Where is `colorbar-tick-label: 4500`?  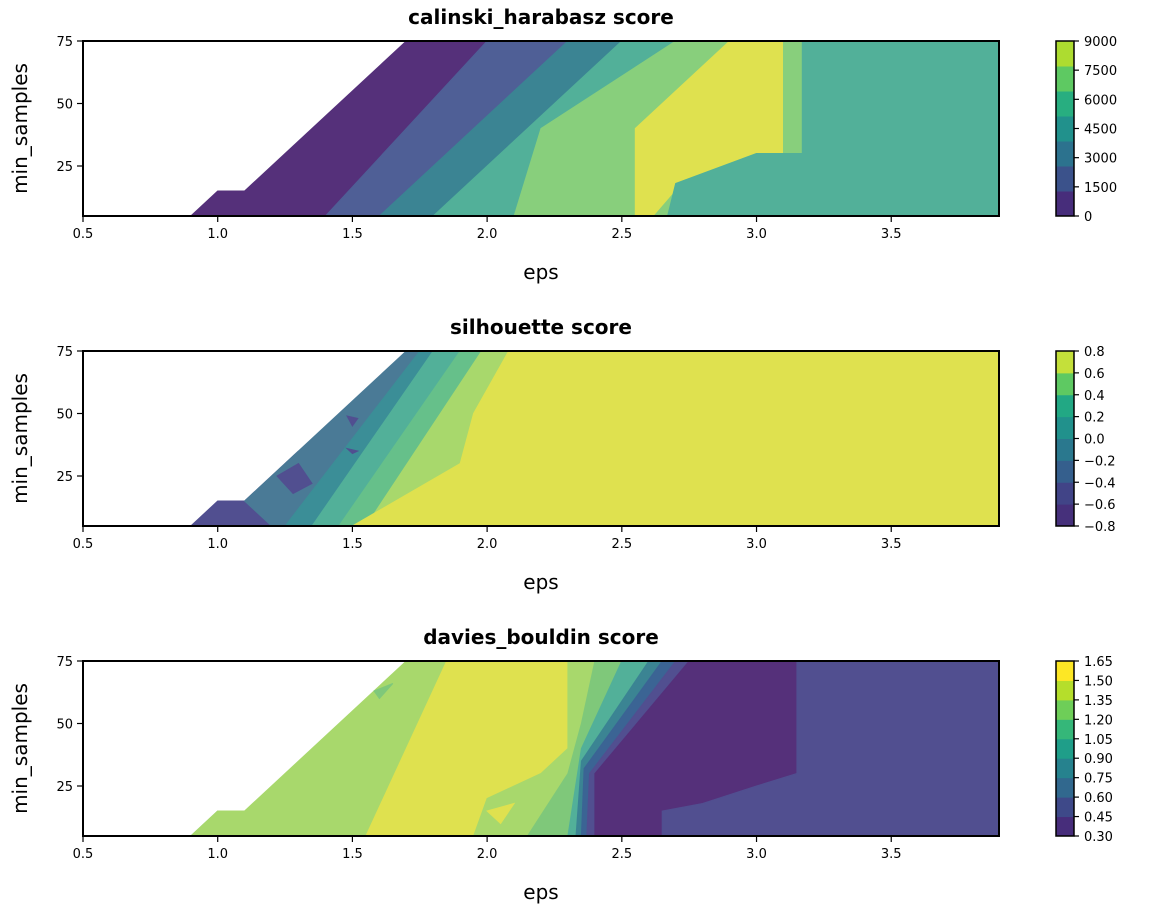 colorbar-tick-label: 4500 is located at coordinates (1100, 130).